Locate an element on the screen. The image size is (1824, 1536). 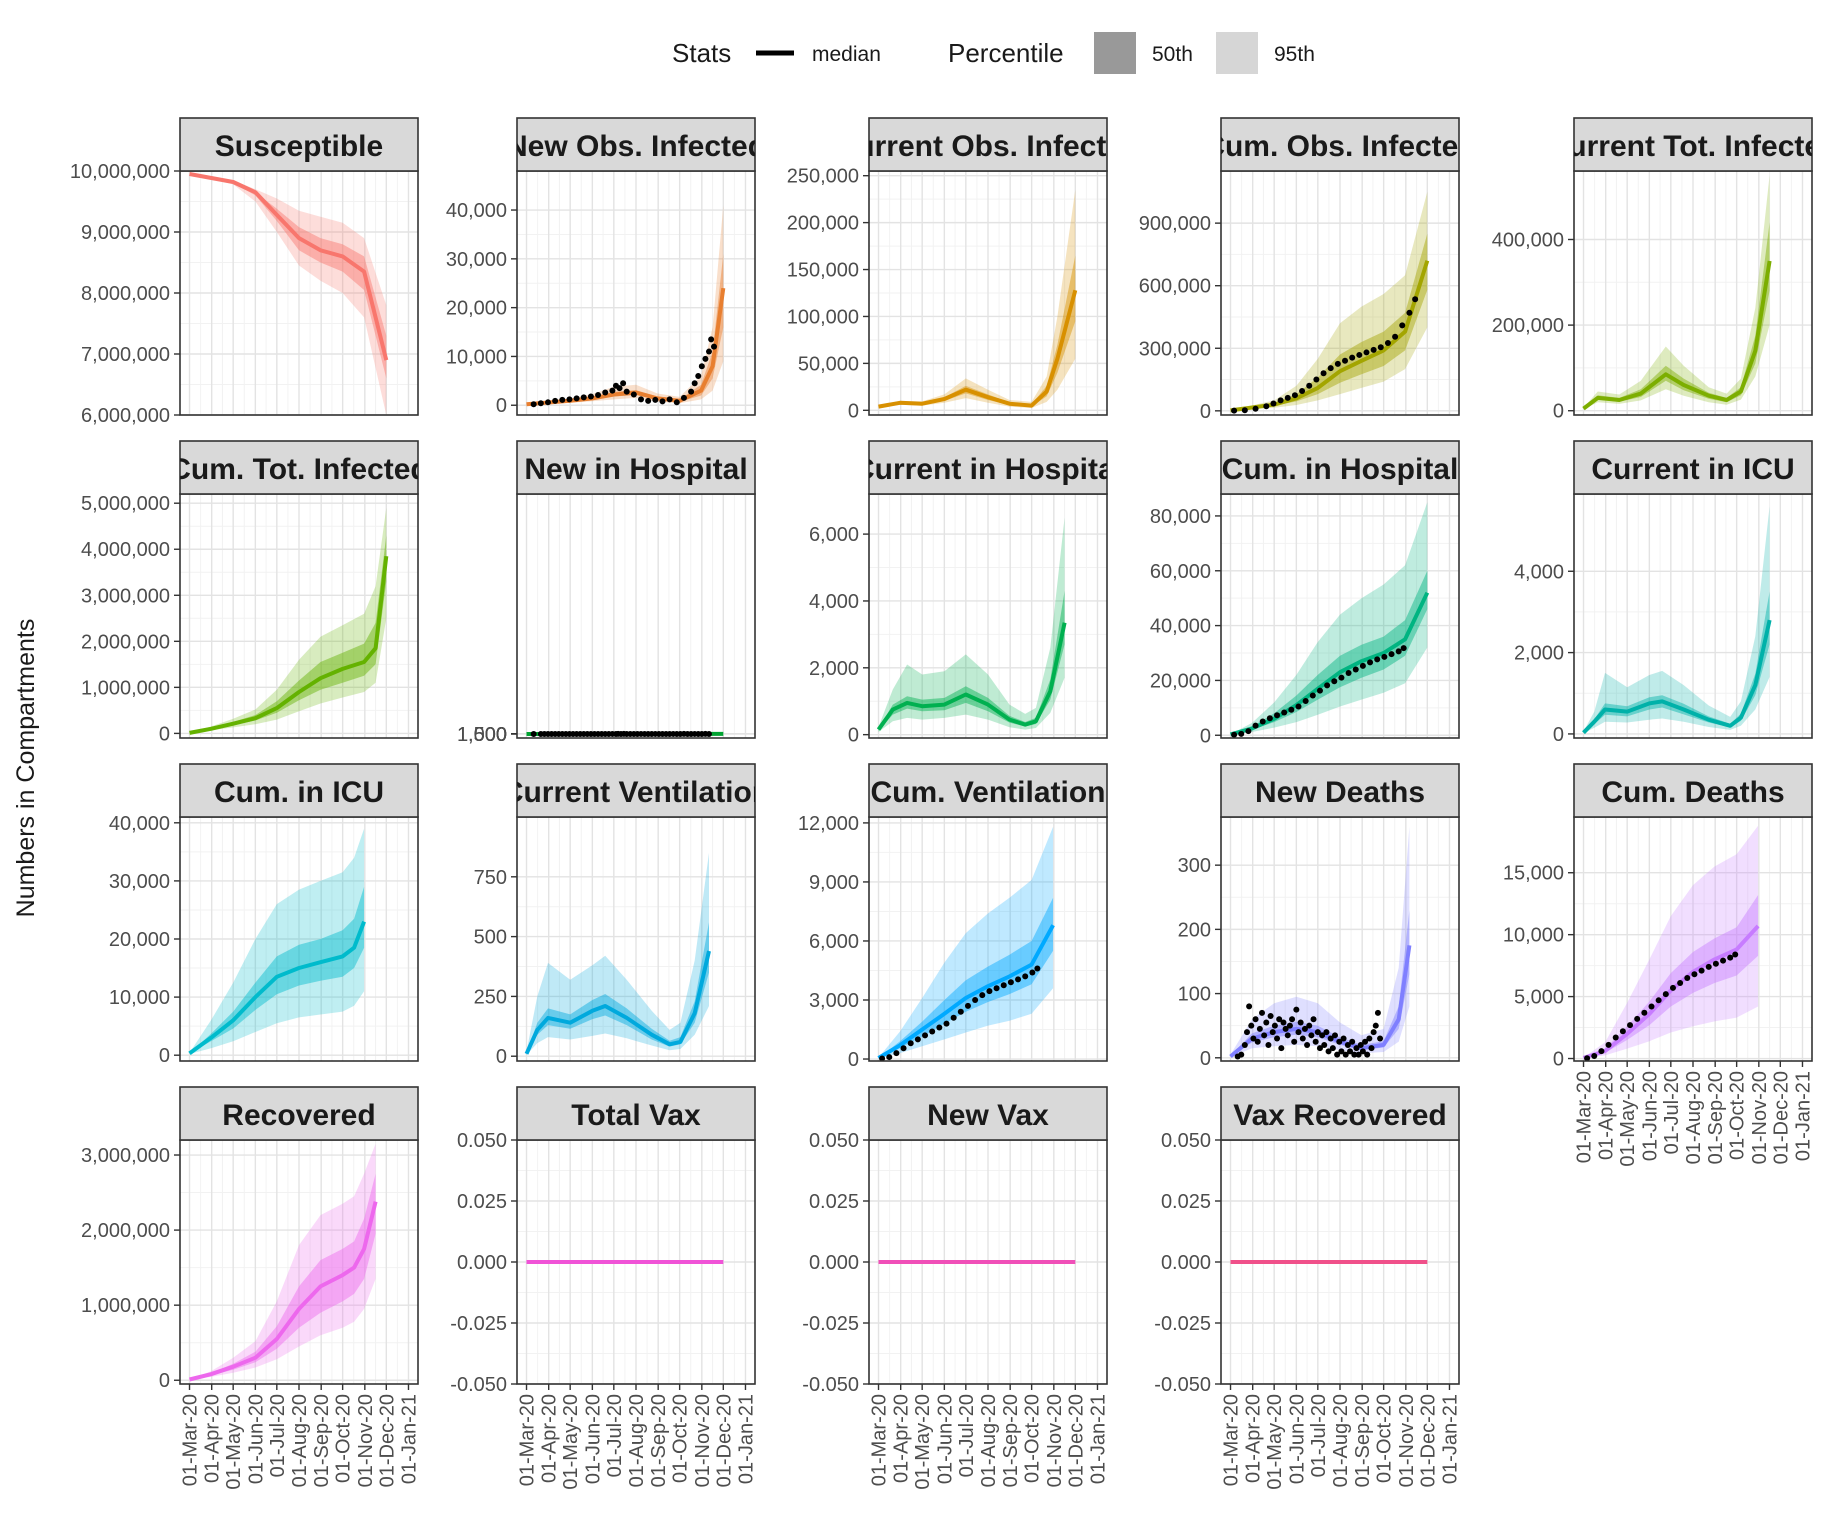
x-tick-label: 01-May-20 is located at coordinates (1275, 1442).